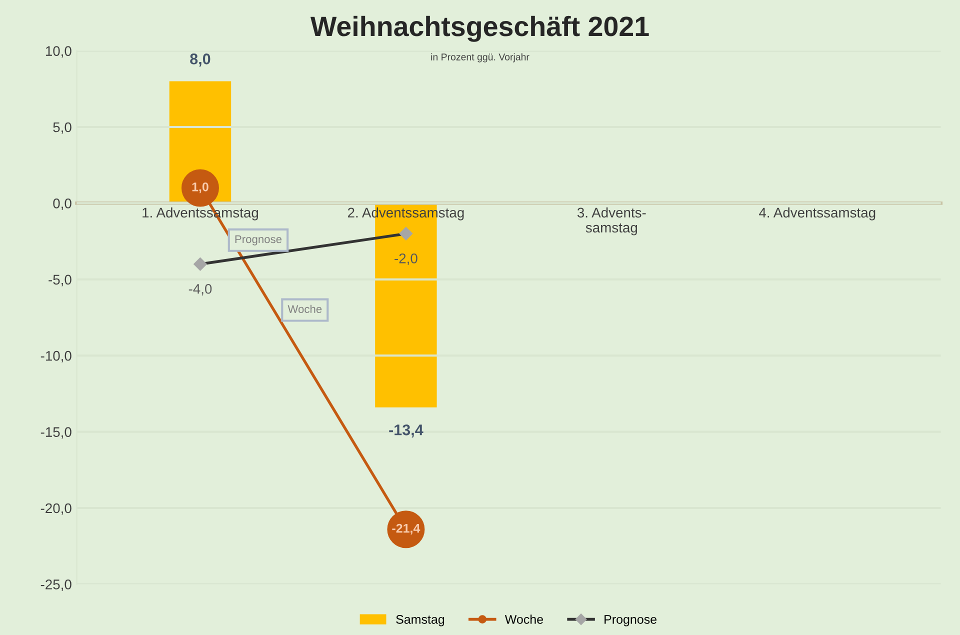 The image size is (960, 635). I want to click on y-tick-label: 5,0, so click(62, 128).